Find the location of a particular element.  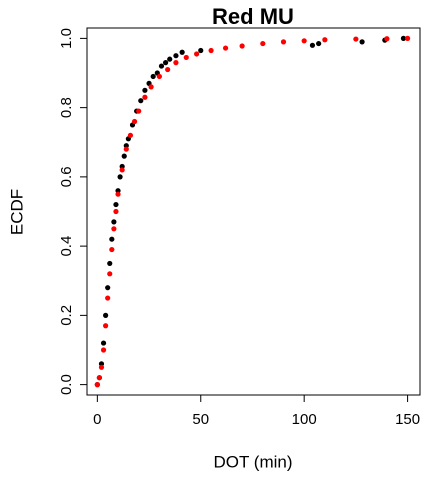

y-tick-label: 0.4 is located at coordinates (66, 246).